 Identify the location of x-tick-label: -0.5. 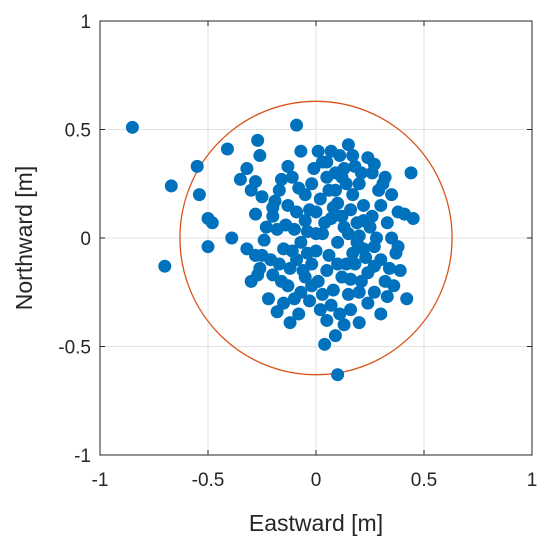
(208, 480).